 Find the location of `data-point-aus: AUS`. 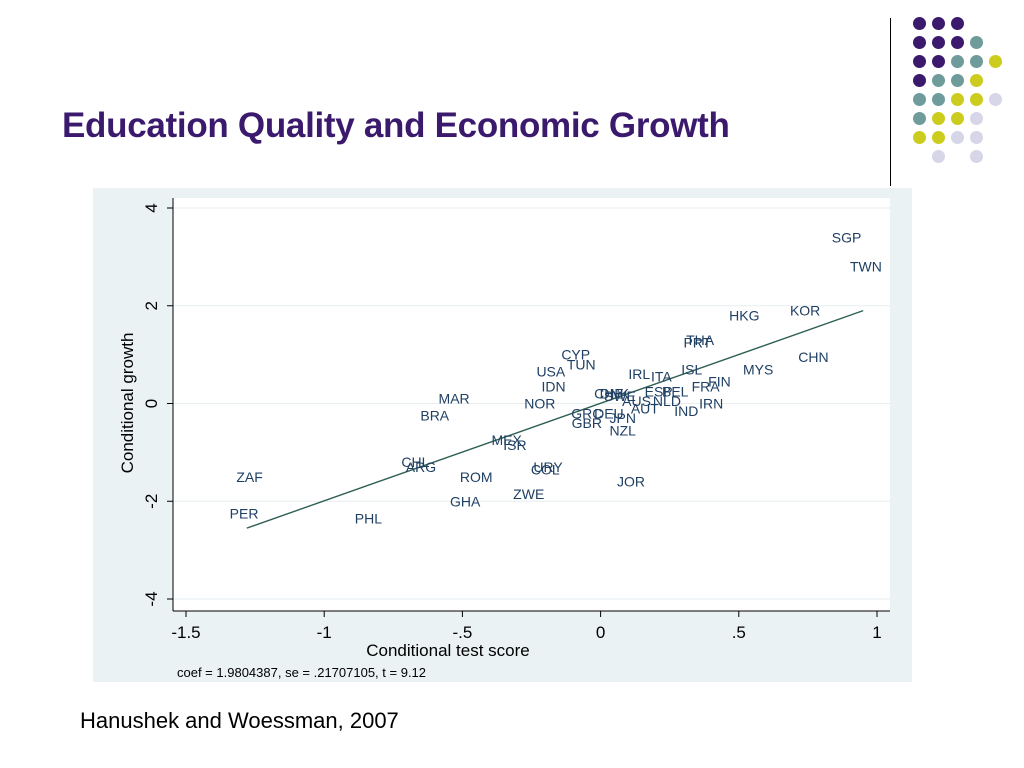

data-point-aus: AUS is located at coordinates (636, 401).